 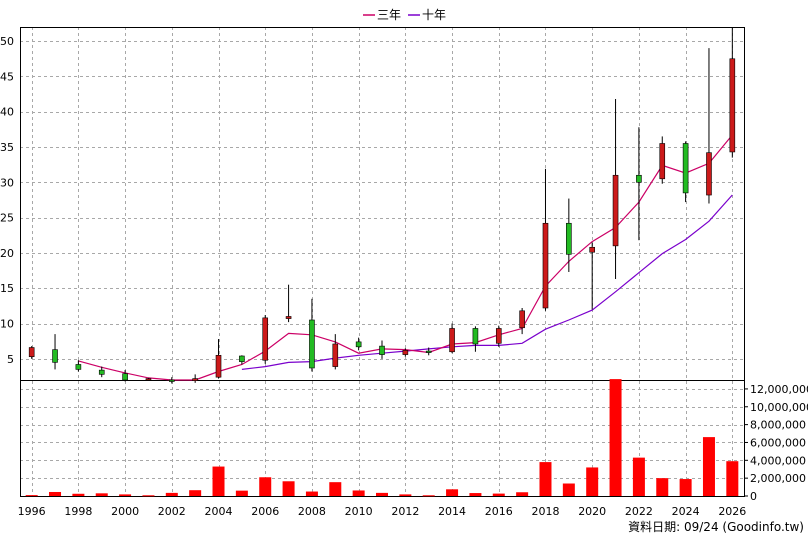 I want to click on volume-tick-label: 2,000,000, so click(x=778, y=478).